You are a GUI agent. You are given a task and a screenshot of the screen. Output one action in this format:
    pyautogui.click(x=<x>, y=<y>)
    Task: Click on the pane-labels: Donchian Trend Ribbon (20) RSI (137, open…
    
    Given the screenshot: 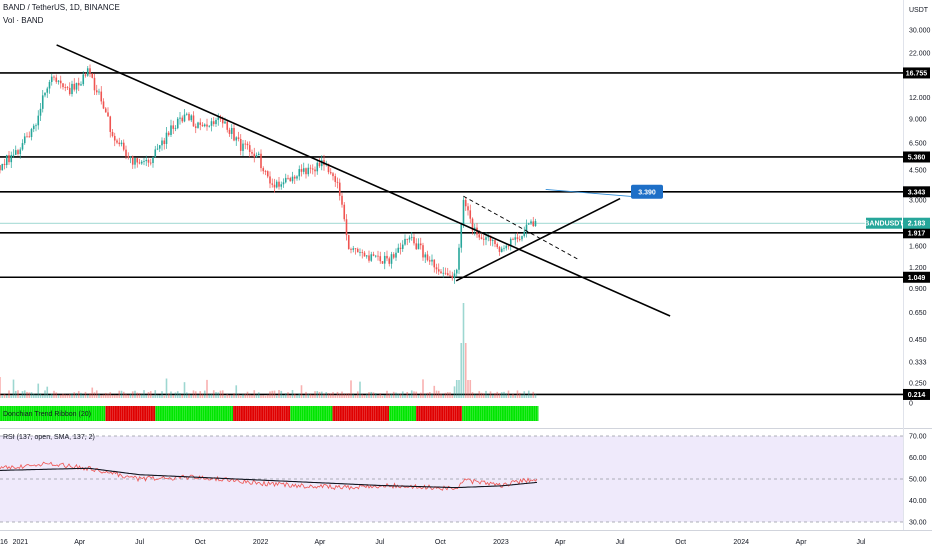 What is the action you would take?
    pyautogui.click(x=49, y=426)
    